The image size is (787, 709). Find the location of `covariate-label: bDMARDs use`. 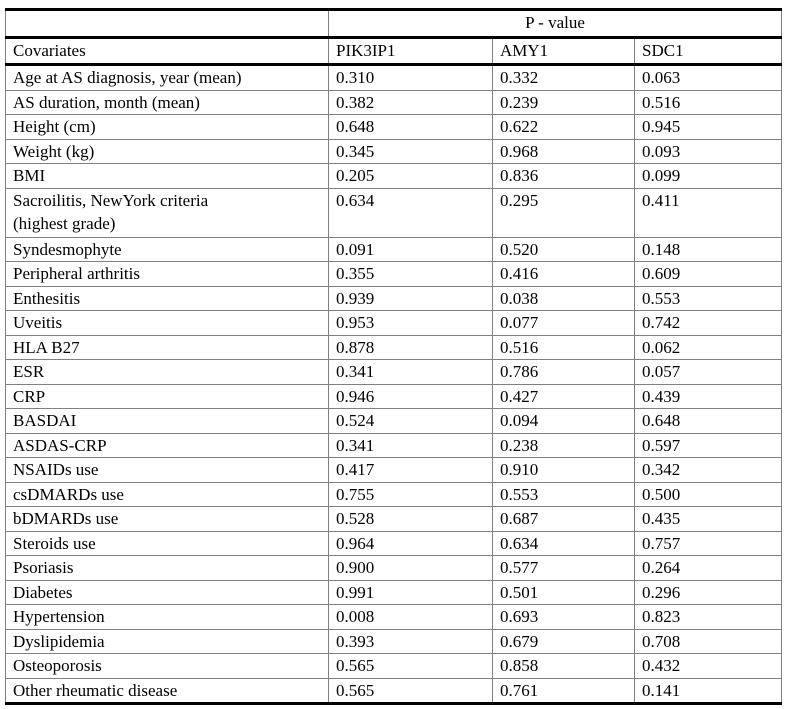

covariate-label: bDMARDs use is located at coordinates (167, 519).